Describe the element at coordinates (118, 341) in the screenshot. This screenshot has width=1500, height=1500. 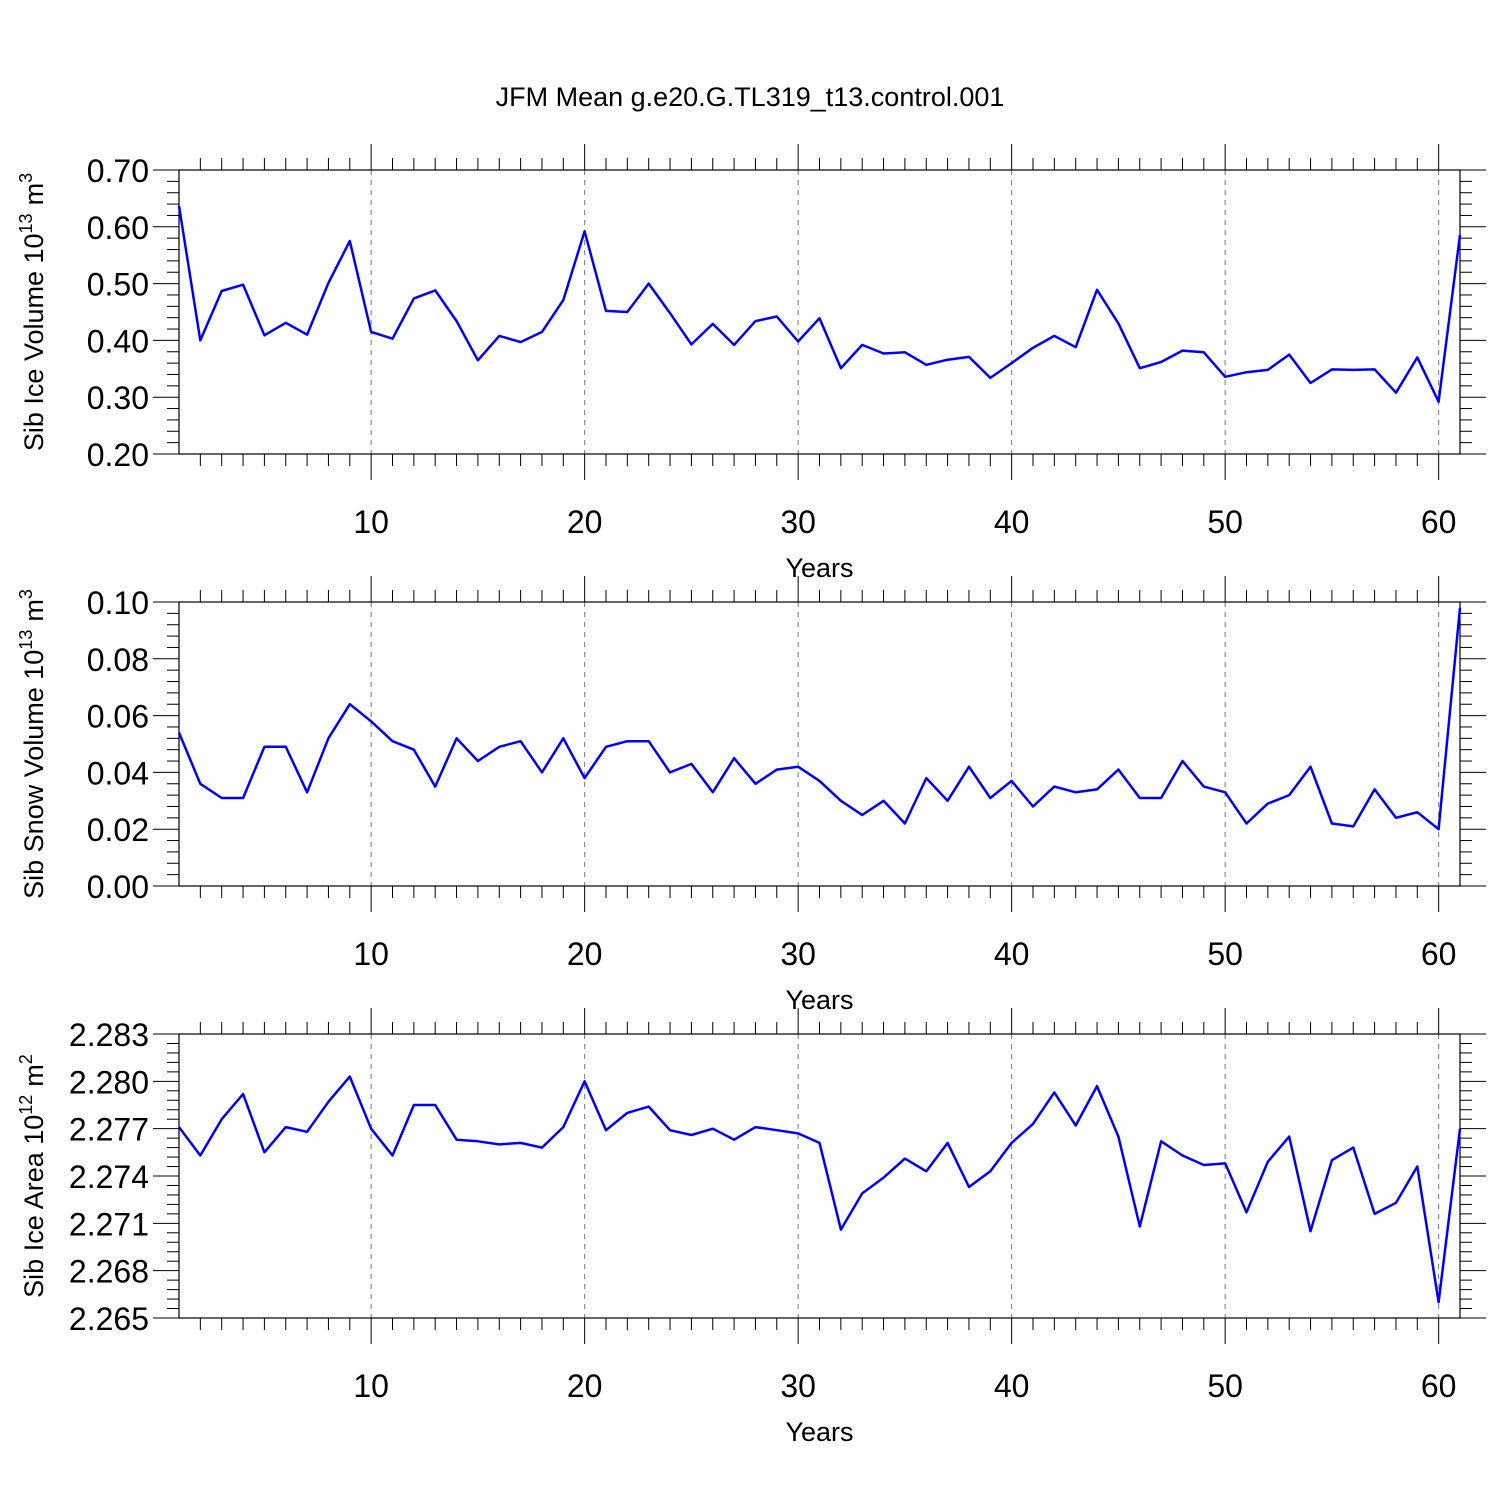
I see `y-tick-label: 0.40` at that location.